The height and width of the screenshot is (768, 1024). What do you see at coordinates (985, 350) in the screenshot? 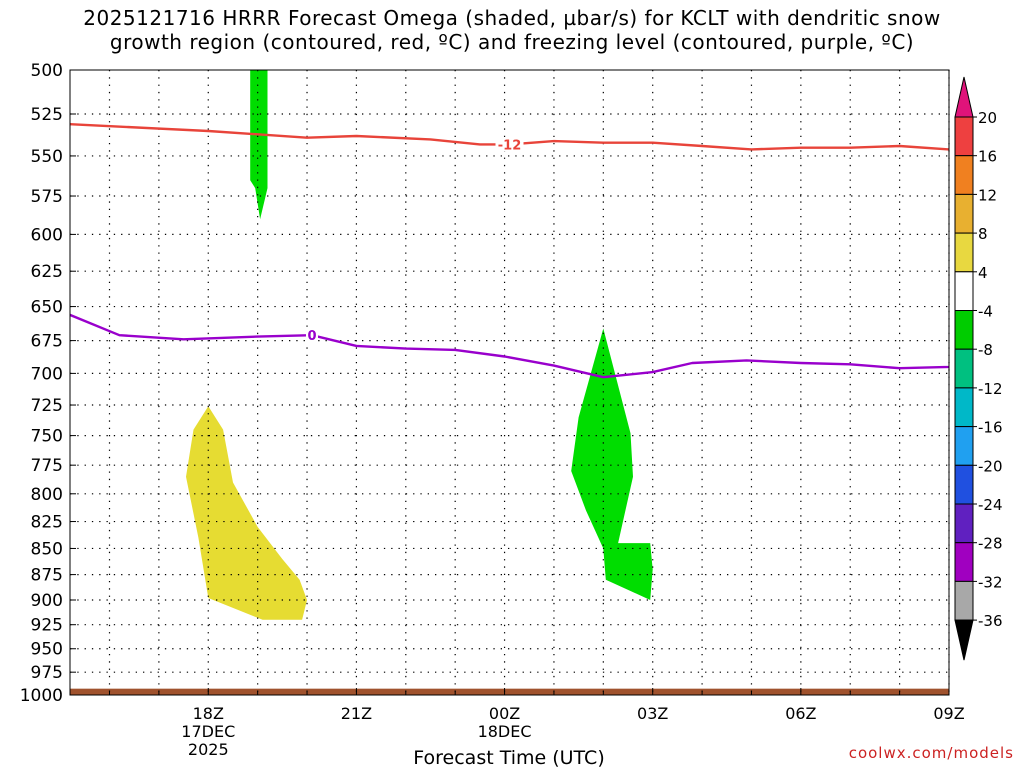
I see `colorbar-label-7: -8` at bounding box center [985, 350].